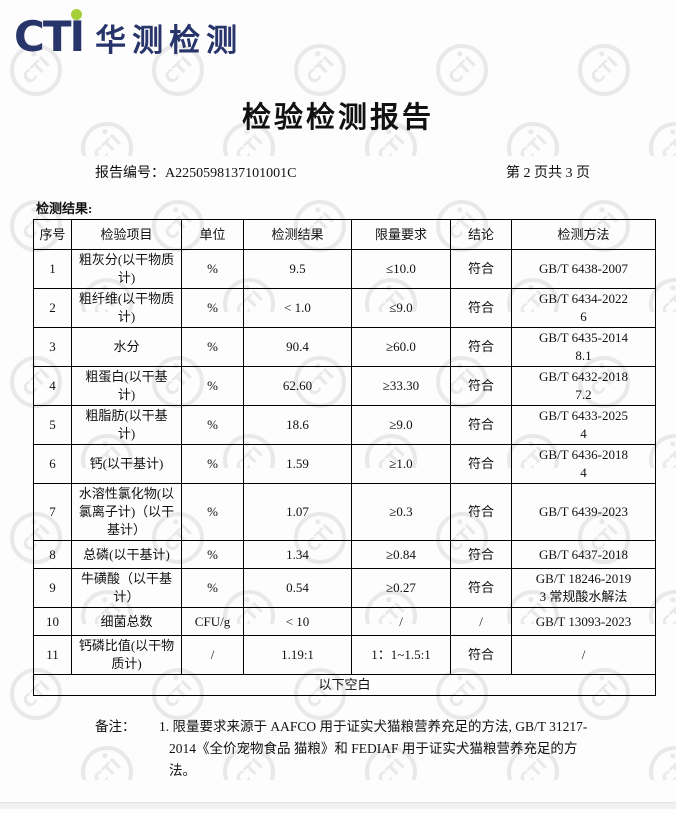 This screenshot has width=676, height=814. What do you see at coordinates (126, 386) in the screenshot?
I see `test-item-cell: 粗蛋白(以干基 计)` at bounding box center [126, 386].